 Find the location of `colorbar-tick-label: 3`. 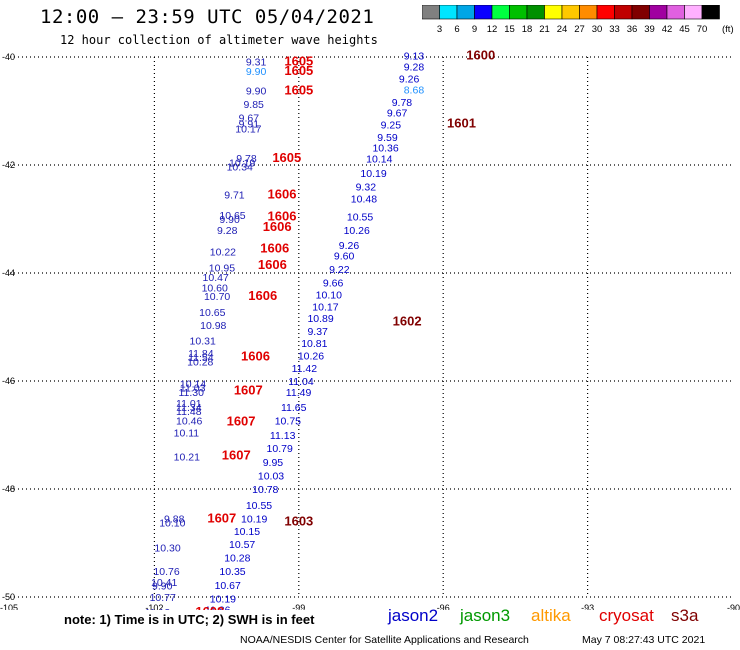

colorbar-tick-label: 3 is located at coordinates (439, 29).